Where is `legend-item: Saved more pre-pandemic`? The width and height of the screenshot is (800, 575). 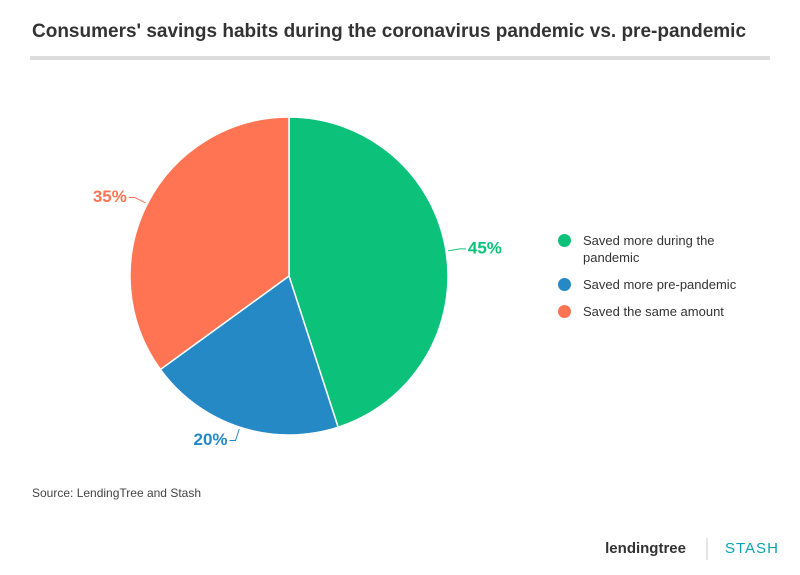 legend-item: Saved more pre-pandemic is located at coordinates (648, 284).